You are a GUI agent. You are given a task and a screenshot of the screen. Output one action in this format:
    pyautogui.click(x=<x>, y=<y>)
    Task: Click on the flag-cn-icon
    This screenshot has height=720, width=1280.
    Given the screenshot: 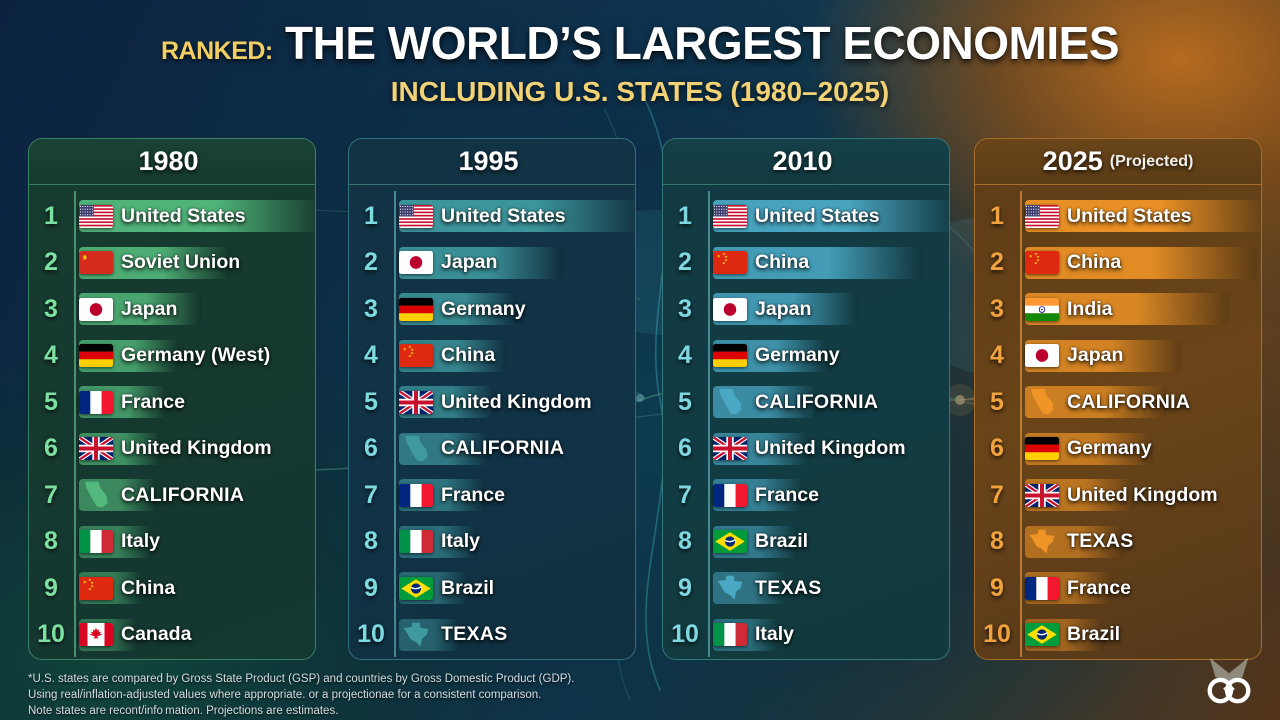 What is the action you would take?
    pyautogui.click(x=1042, y=263)
    